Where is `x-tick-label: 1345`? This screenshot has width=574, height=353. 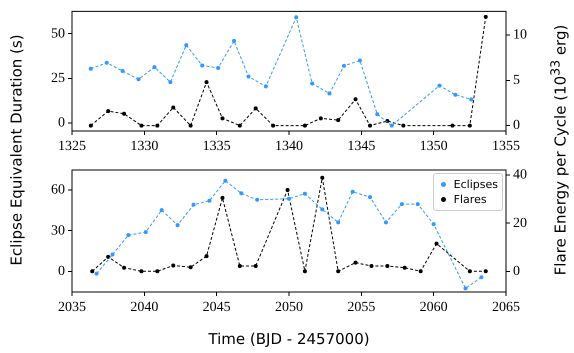
x-tick-label: 1345 is located at coordinates (361, 146).